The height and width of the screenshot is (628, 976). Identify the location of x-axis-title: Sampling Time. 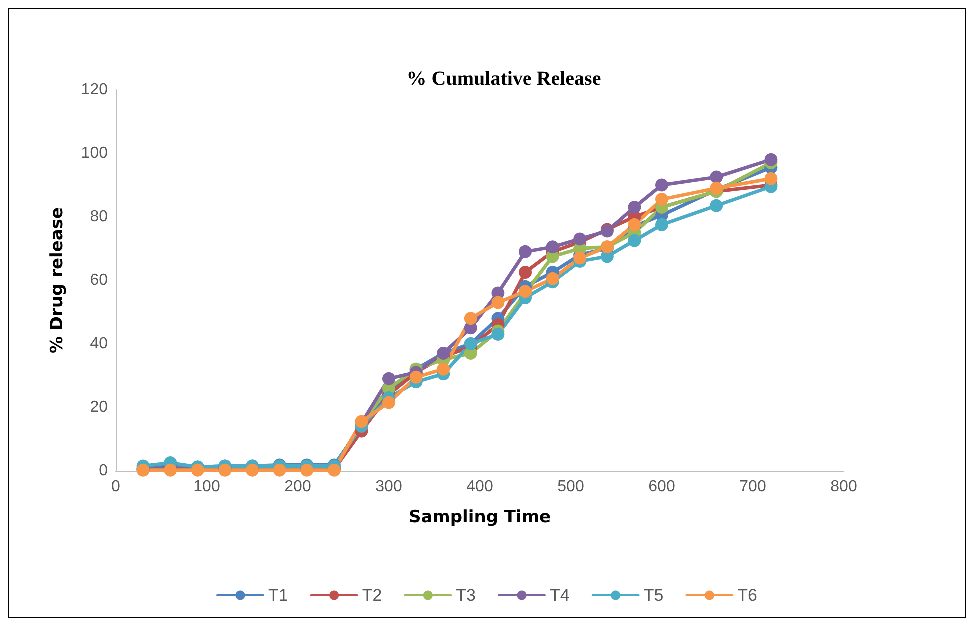
(480, 518).